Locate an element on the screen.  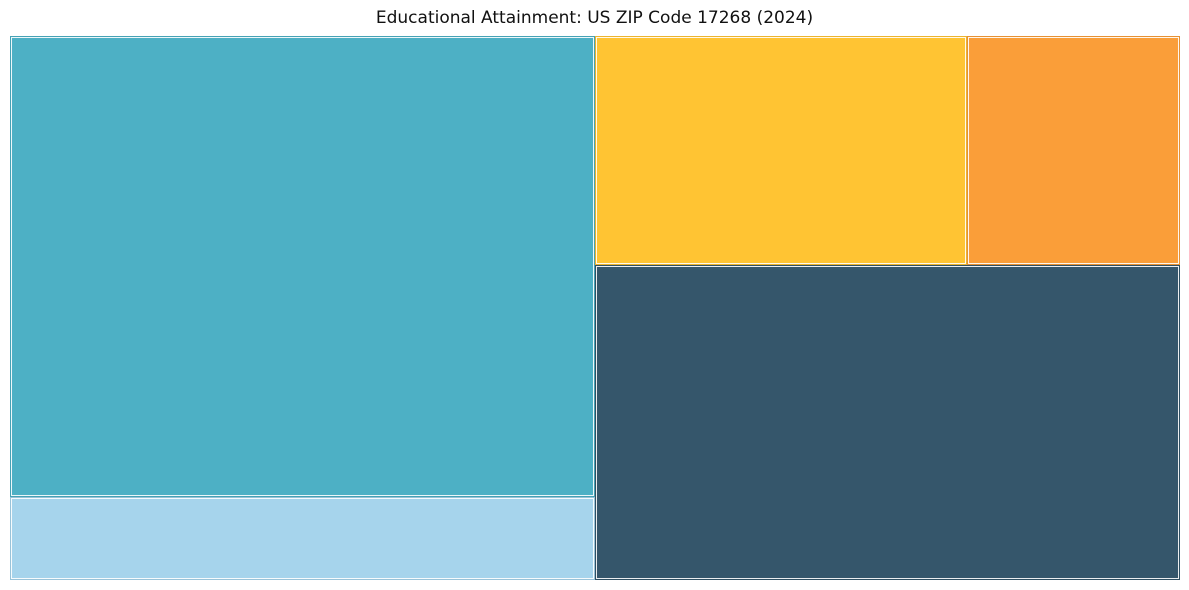
tile-orange is located at coordinates (1073, 151).